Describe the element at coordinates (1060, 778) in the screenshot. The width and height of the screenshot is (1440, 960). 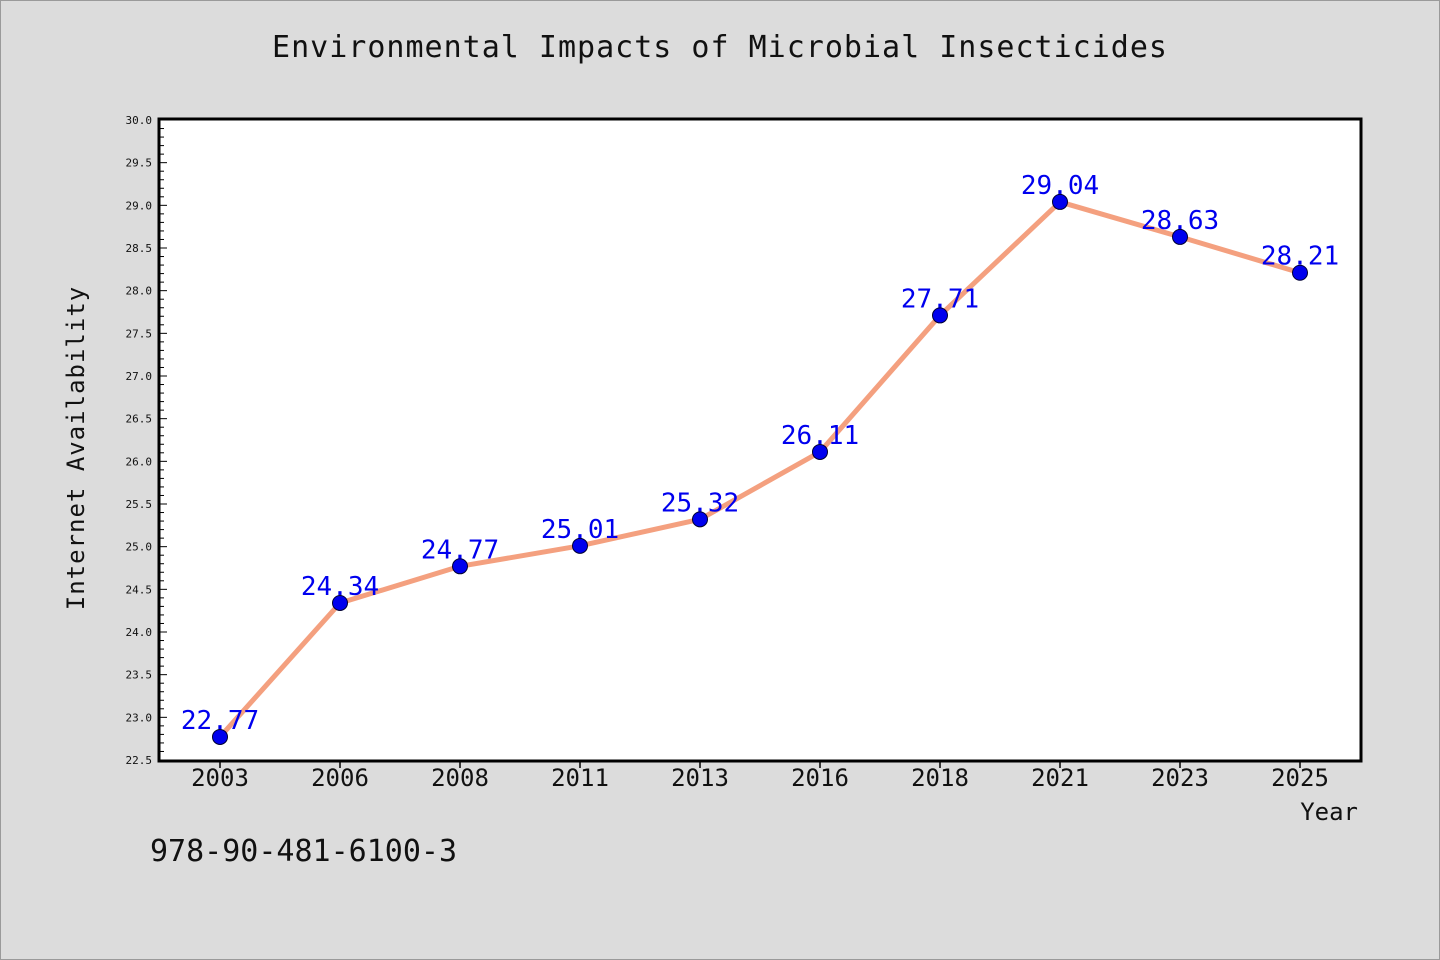
I see `x-tick-label: 2021` at that location.